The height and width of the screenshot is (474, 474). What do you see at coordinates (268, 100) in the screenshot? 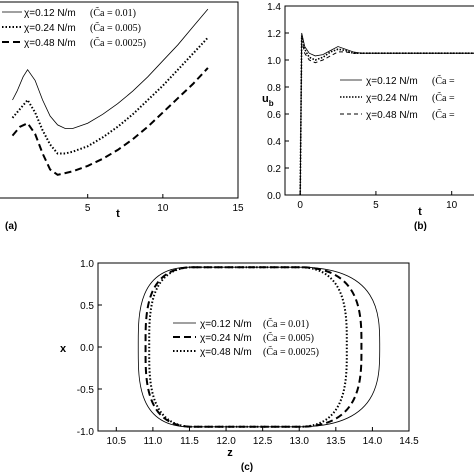
I see `y-axis-label: ub` at bounding box center [268, 100].